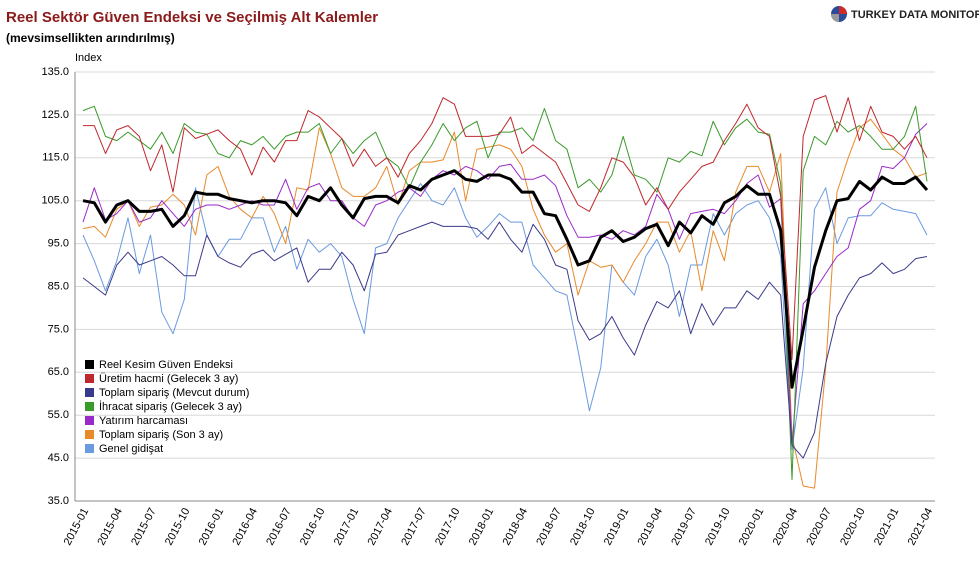  Describe the element at coordinates (617, 526) in the screenshot. I see `x-tick-label: 2019-01` at that location.